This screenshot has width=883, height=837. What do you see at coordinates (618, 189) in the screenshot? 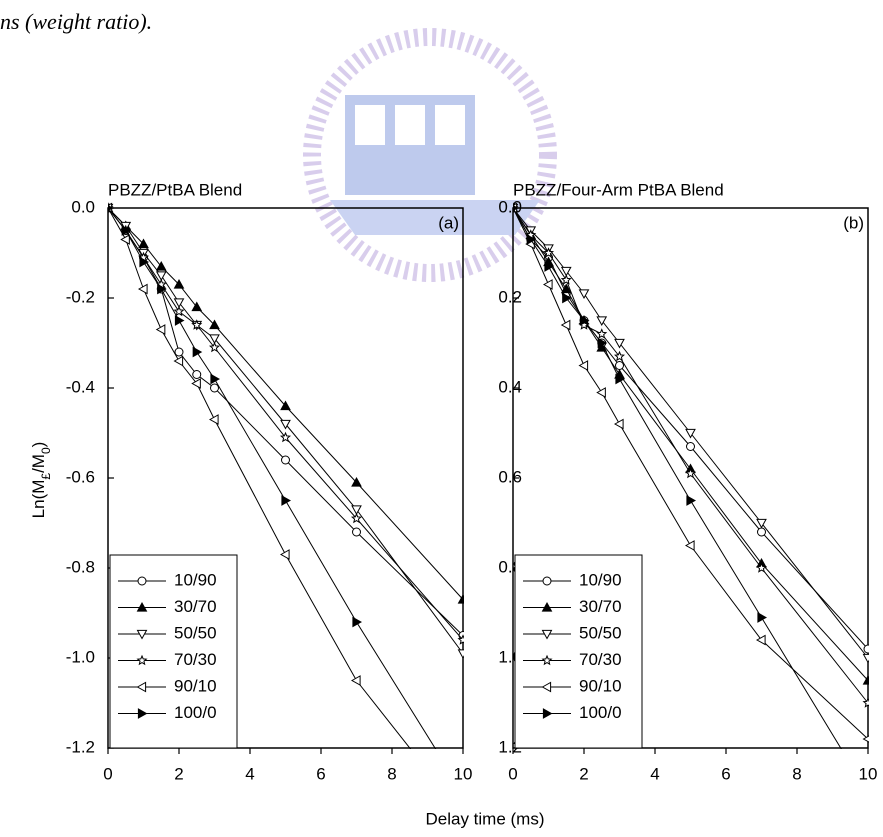
I see `panel-title: PBZZ/Four-Arm PtBA Blend` at bounding box center [618, 189].